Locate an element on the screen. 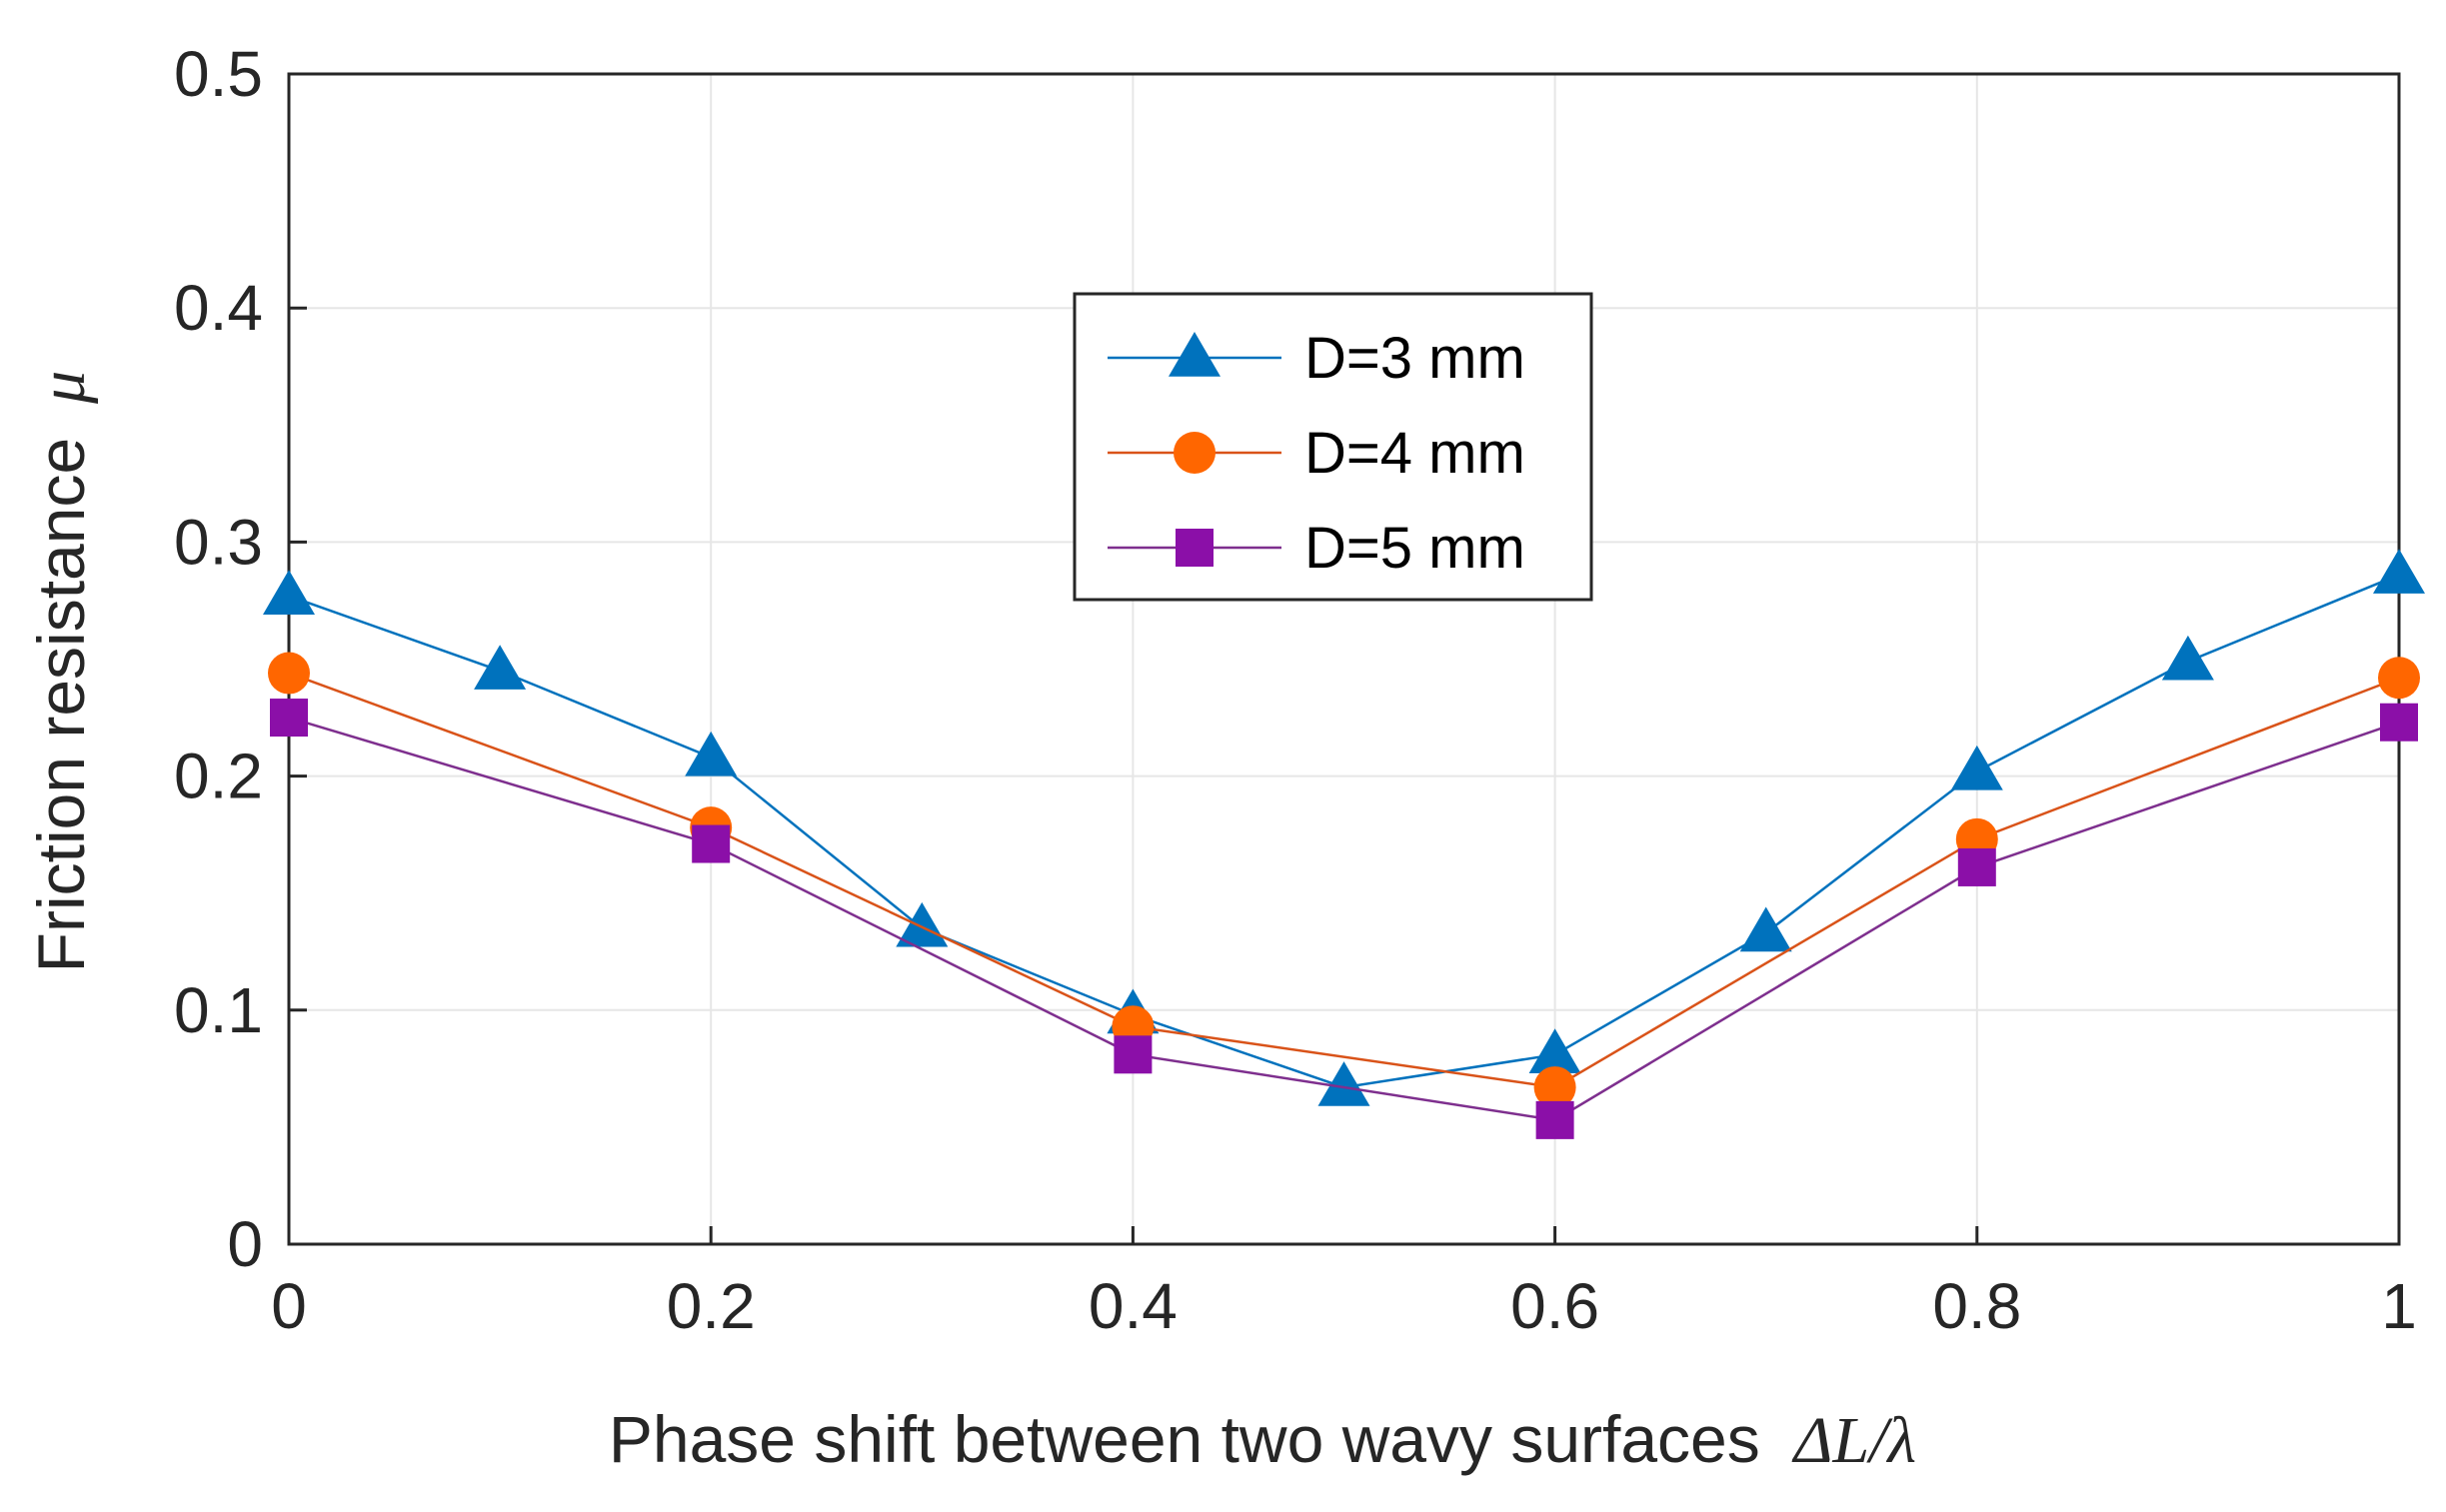 The image size is (2446, 1512). legend-items: D=3 mm D=4 mm D=5 mm is located at coordinates (1316, 453).